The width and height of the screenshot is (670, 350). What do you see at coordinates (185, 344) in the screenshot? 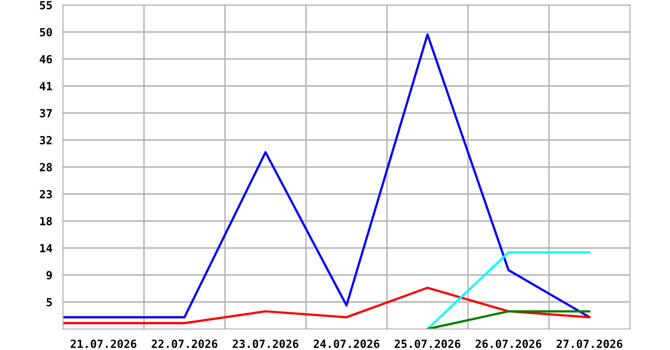
I see `x-tick-label: 22.07.2026` at bounding box center [185, 344].